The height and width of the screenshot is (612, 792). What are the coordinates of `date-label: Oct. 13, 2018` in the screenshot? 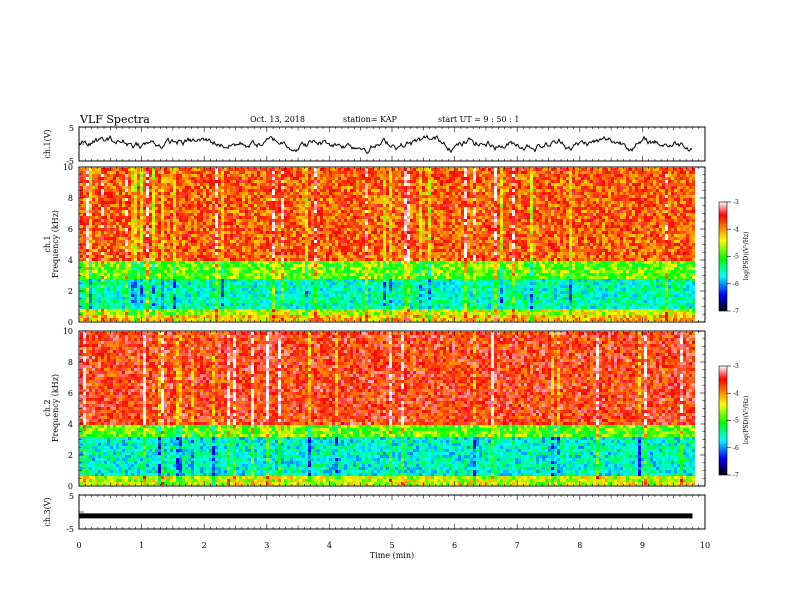 It's located at (277, 119).